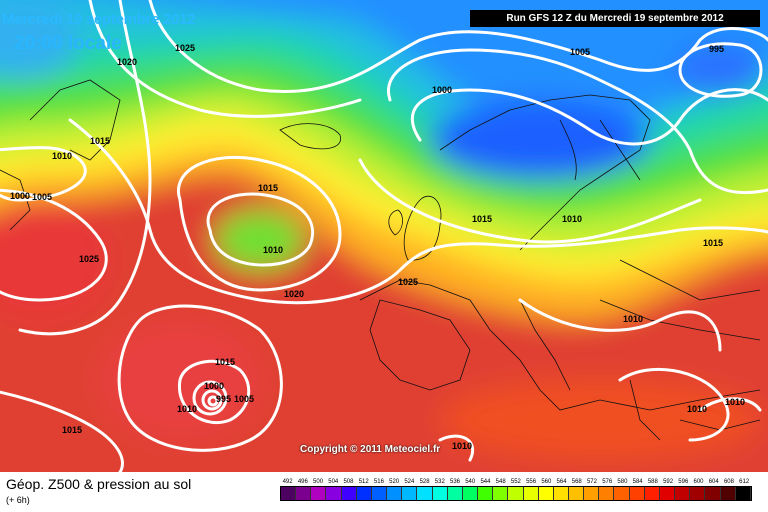 Image resolution: width=768 pixels, height=512 pixels. Describe the element at coordinates (546, 482) in the screenshot. I see `scale-value-label: 560` at that location.